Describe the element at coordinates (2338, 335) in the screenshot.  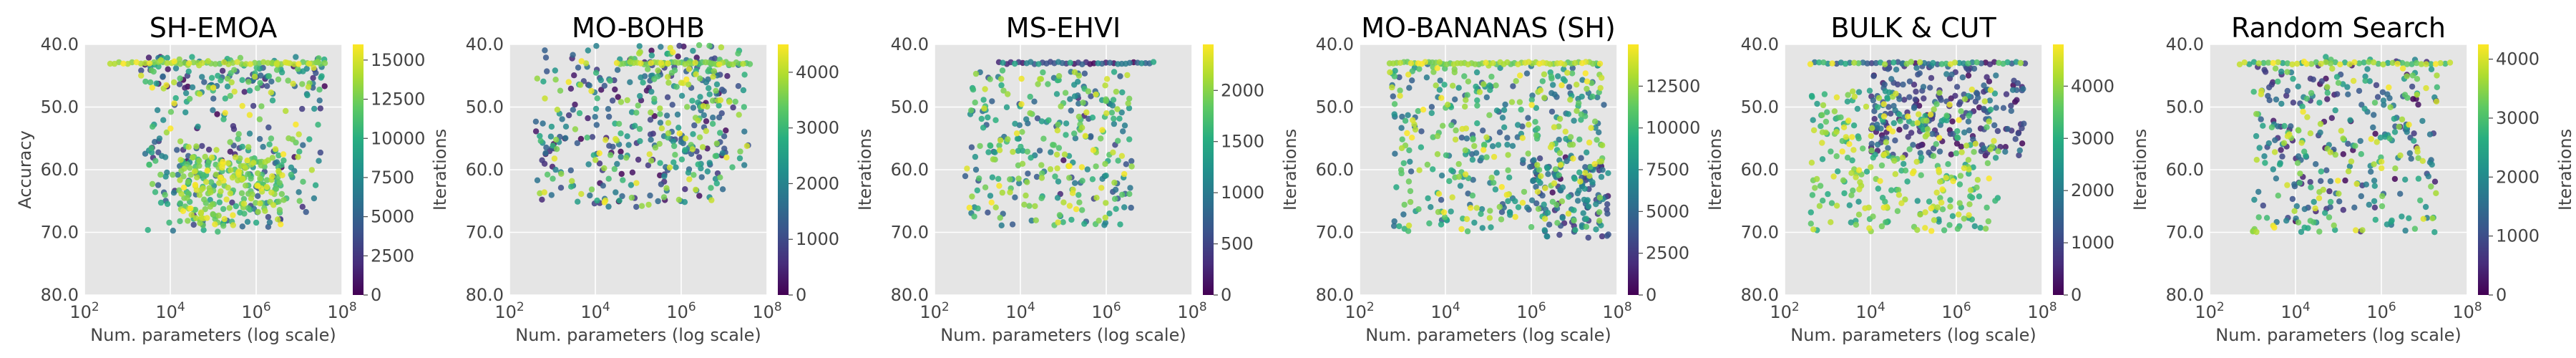
I see `x-axis-label: Num. parameters (log scale)` at that location.